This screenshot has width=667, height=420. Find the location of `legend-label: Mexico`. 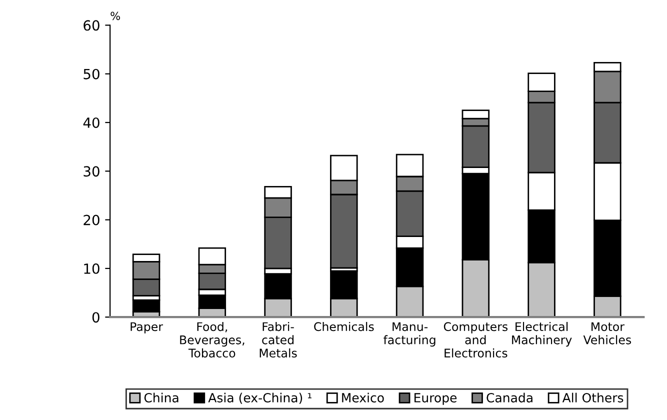

legend-label: Mexico is located at coordinates (363, 397).